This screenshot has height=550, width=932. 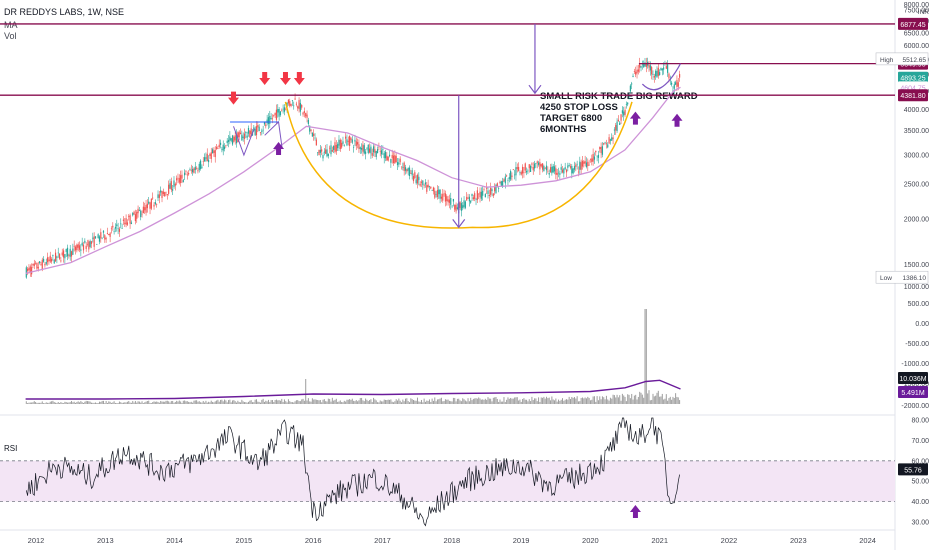 What do you see at coordinates (521, 540) in the screenshot?
I see `x-axis-tick: 2019` at bounding box center [521, 540].